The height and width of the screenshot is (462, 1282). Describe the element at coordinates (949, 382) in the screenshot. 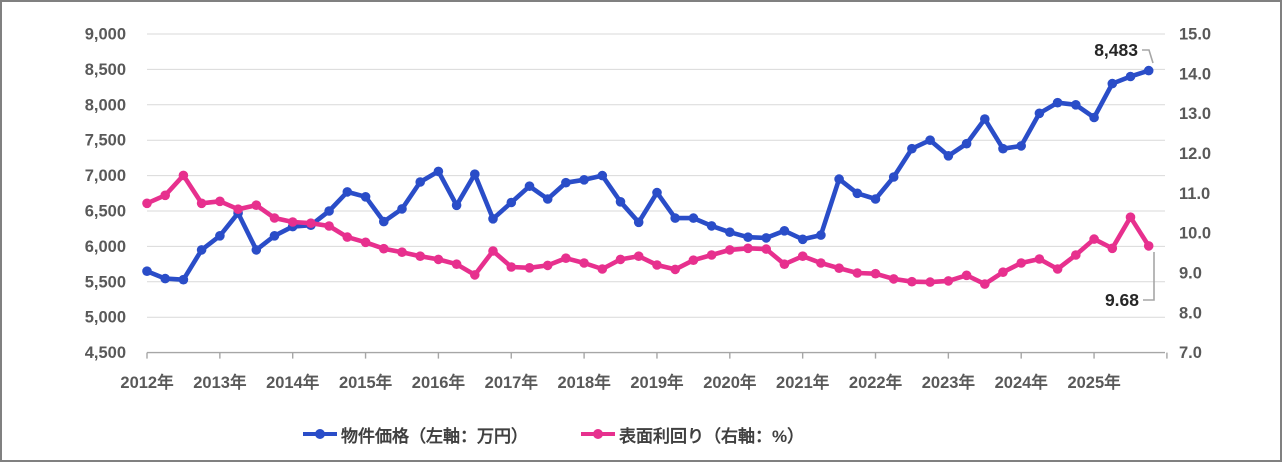

I see `x-axis-label: 2023年` at that location.